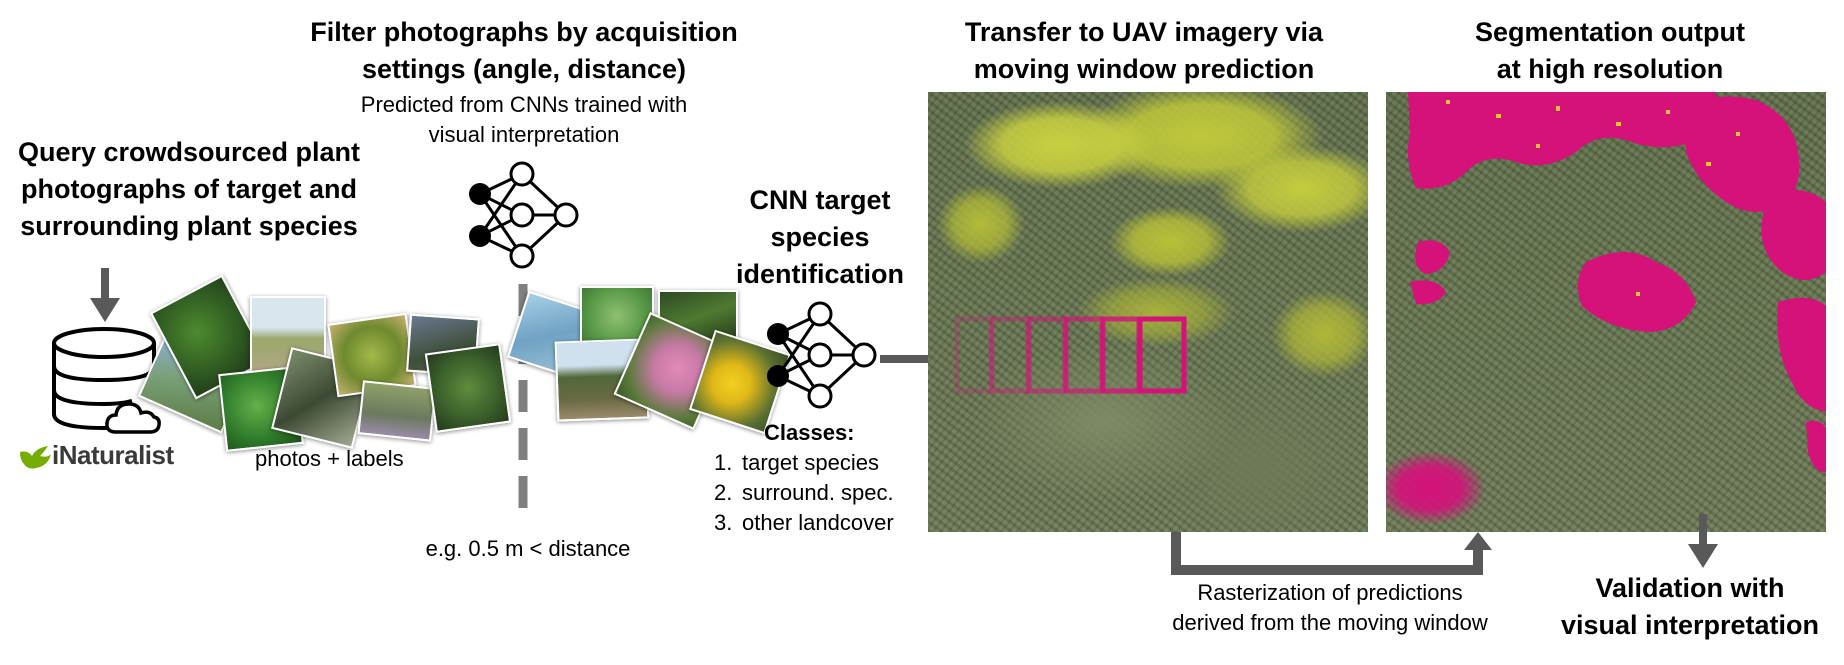 This screenshot has width=1844, height=665. What do you see at coordinates (1690, 607) in the screenshot?
I see `validation-caption: Validation with visual interpretation` at bounding box center [1690, 607].